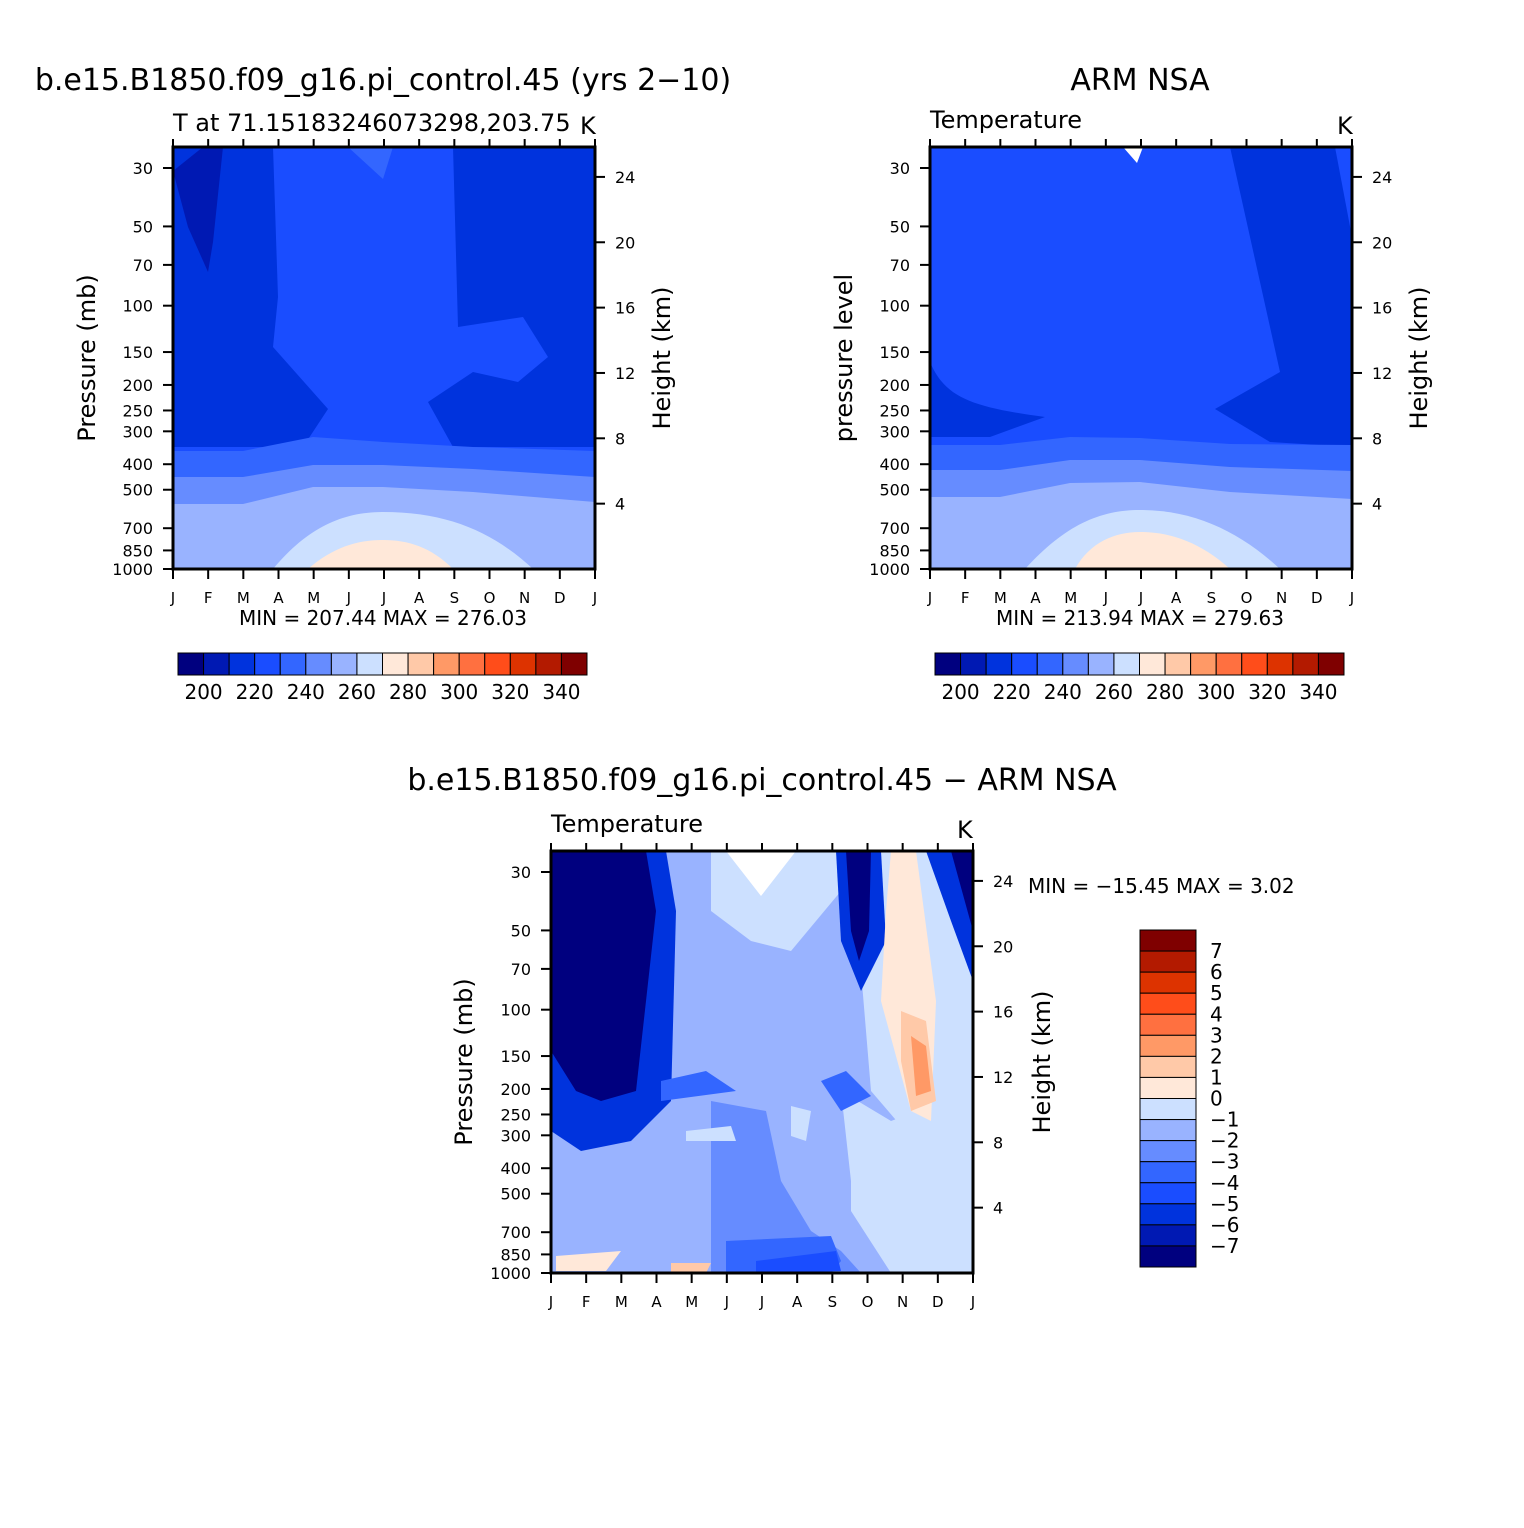 The height and width of the screenshot is (1528, 1524). What do you see at coordinates (889, 569) in the screenshot?
I see `y-tick-label: 1000` at bounding box center [889, 569].